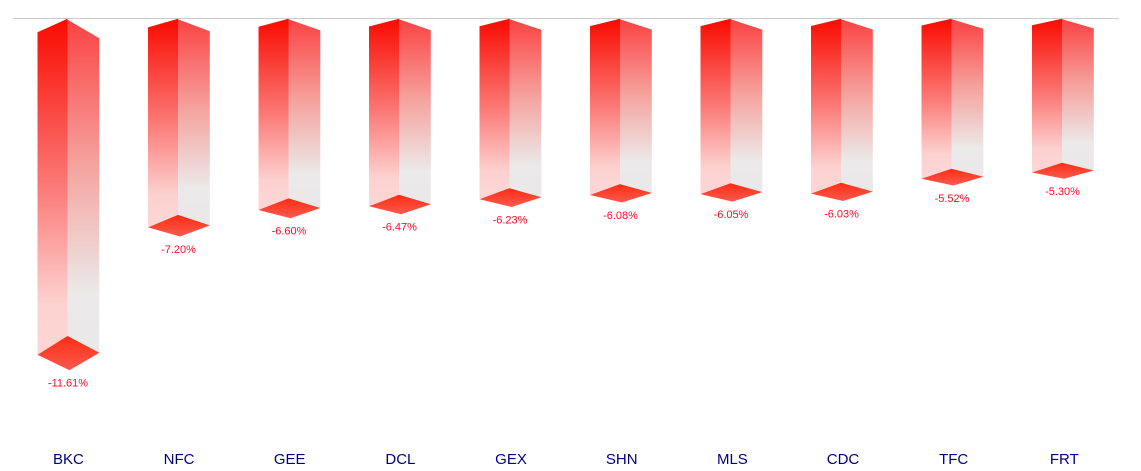 This screenshot has width=1141, height=471. I want to click on svg-text: FRT, so click(1064, 459).